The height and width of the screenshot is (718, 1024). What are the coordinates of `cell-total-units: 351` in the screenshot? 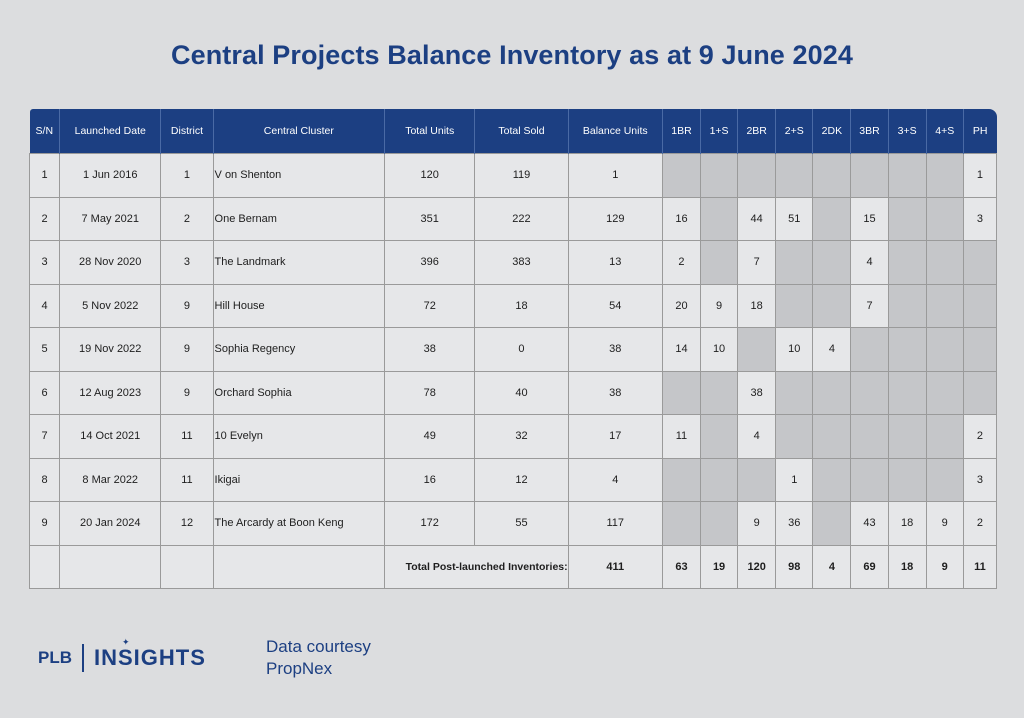 It's located at (430, 218).